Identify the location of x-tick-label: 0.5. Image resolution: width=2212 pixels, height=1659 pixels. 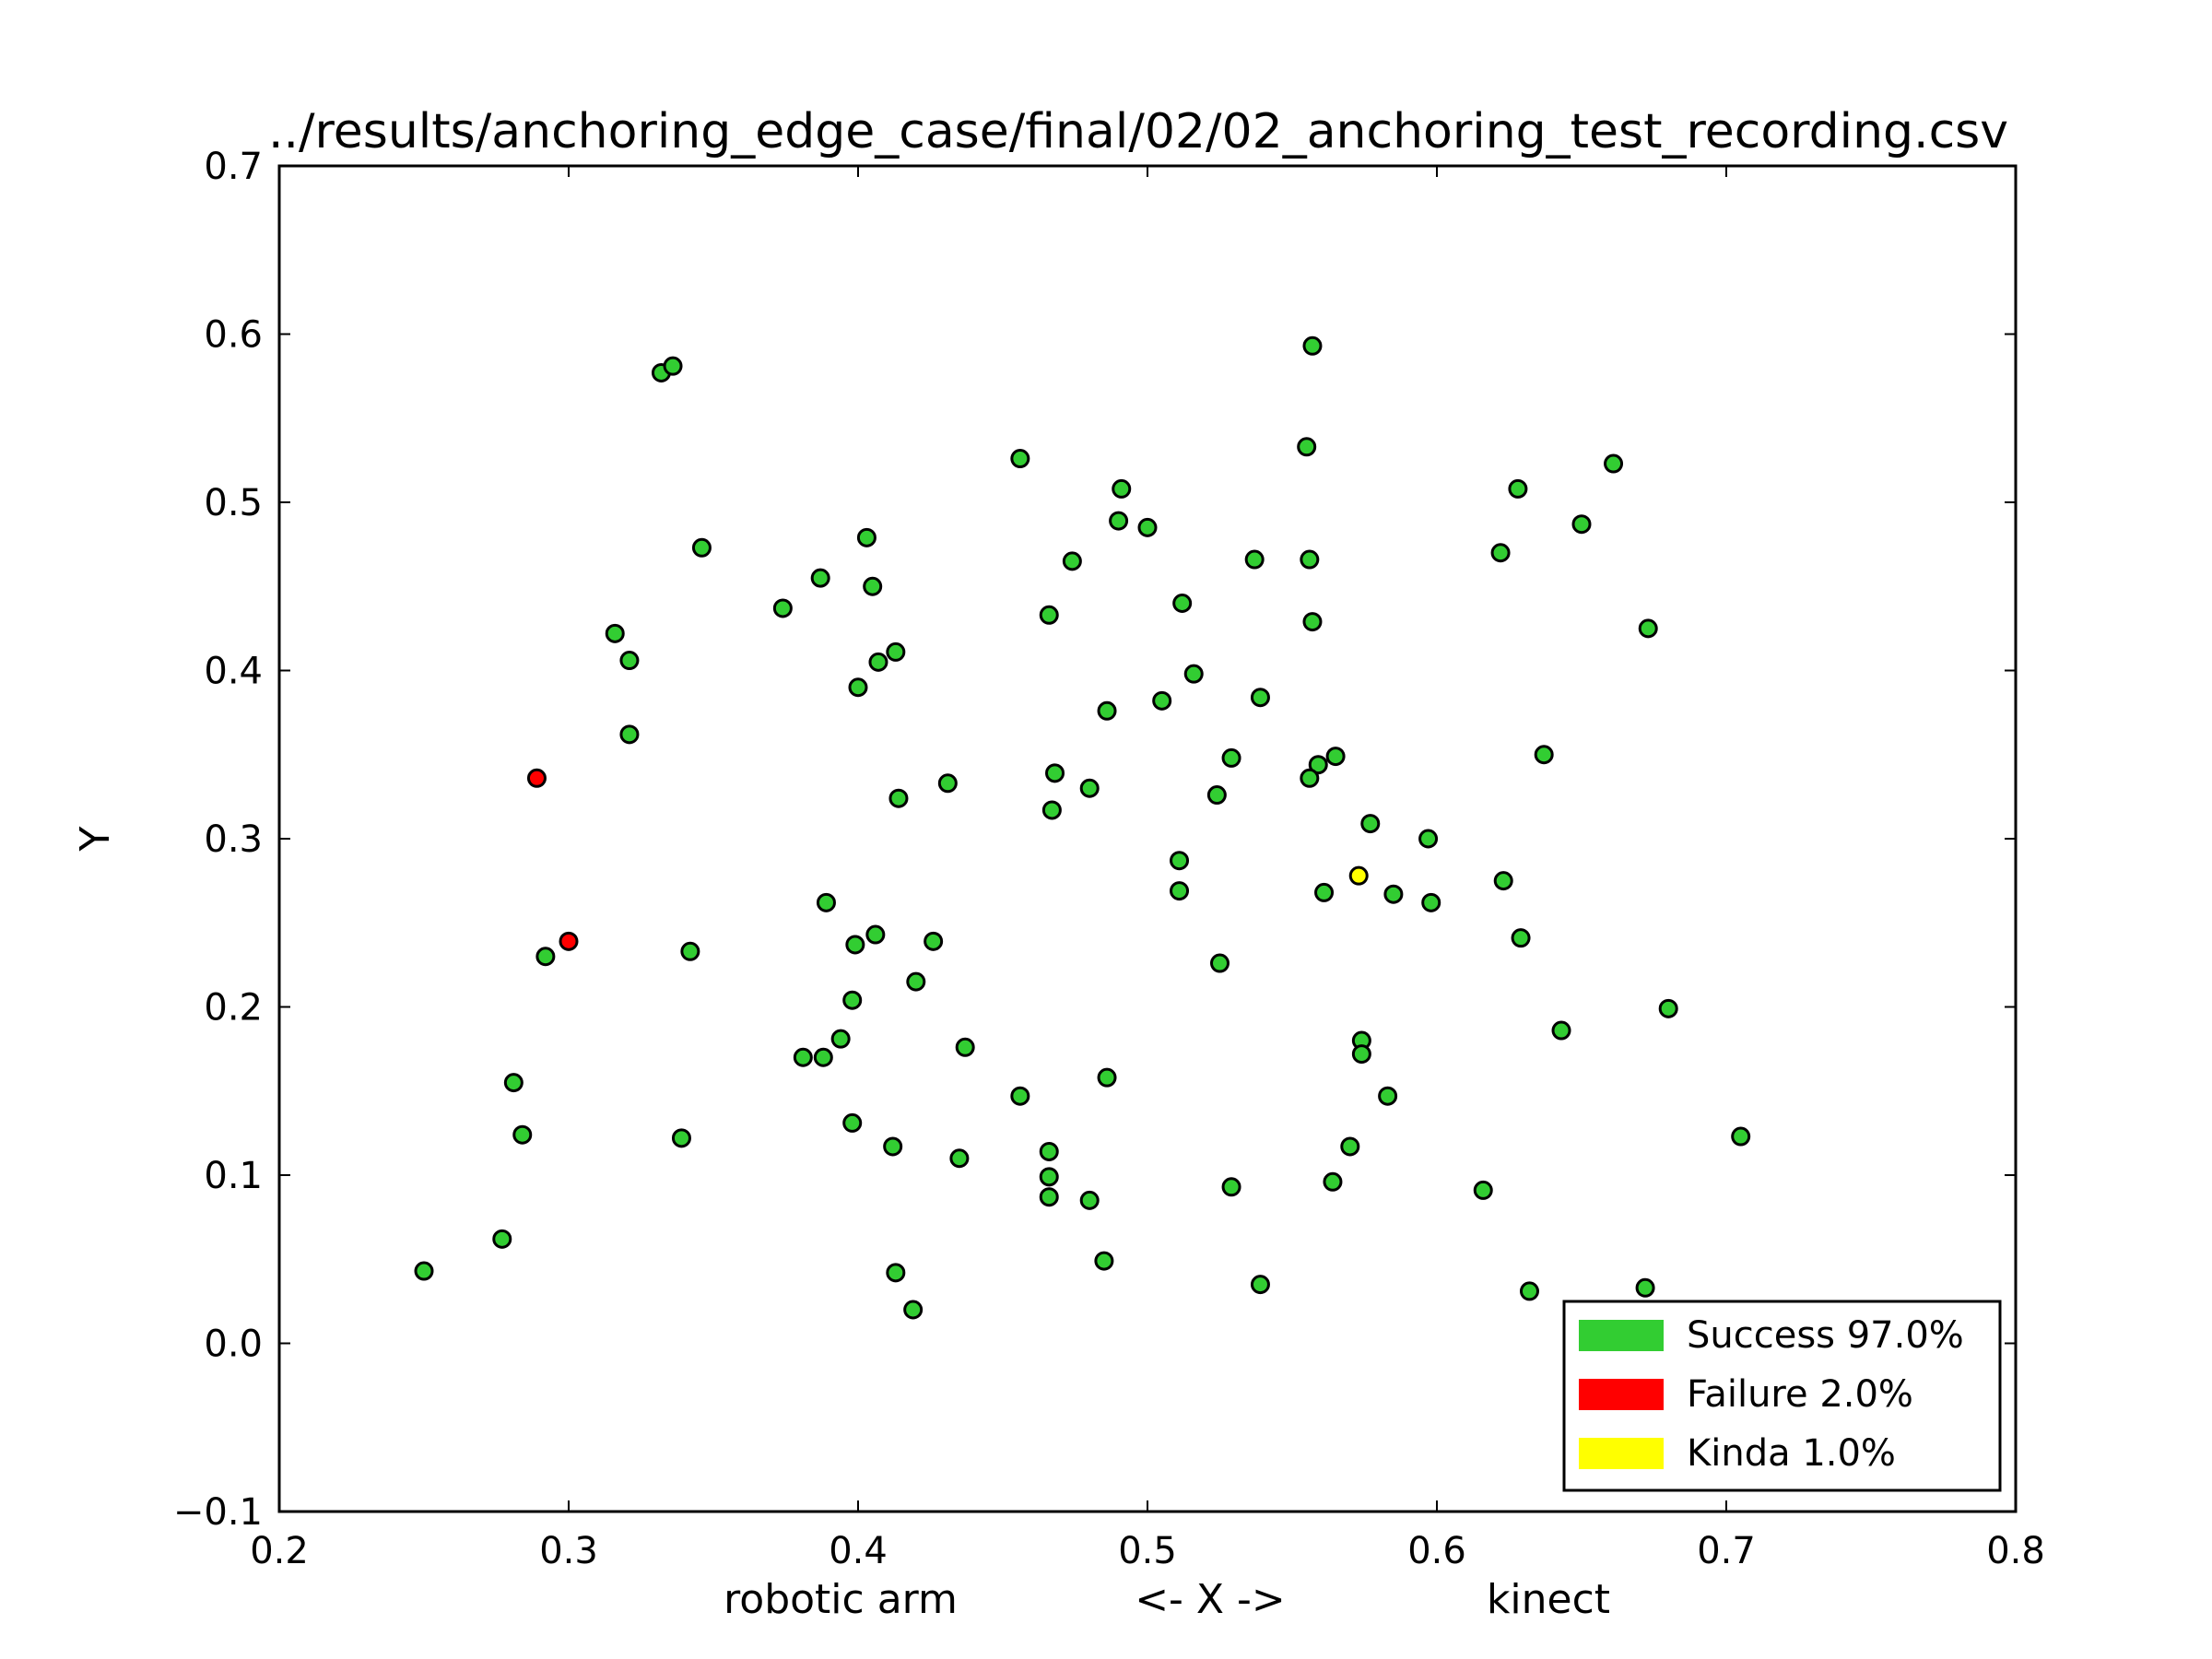
(1147, 1551).